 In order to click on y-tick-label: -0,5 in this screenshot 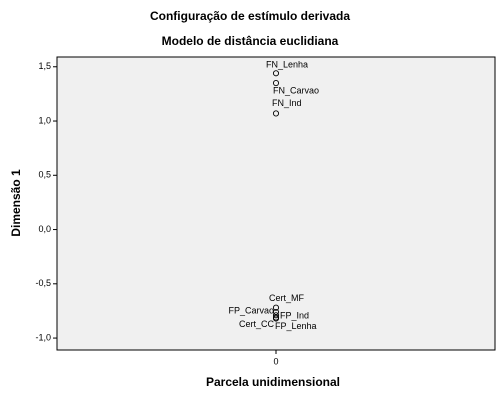, I will do `click(43, 283)`.